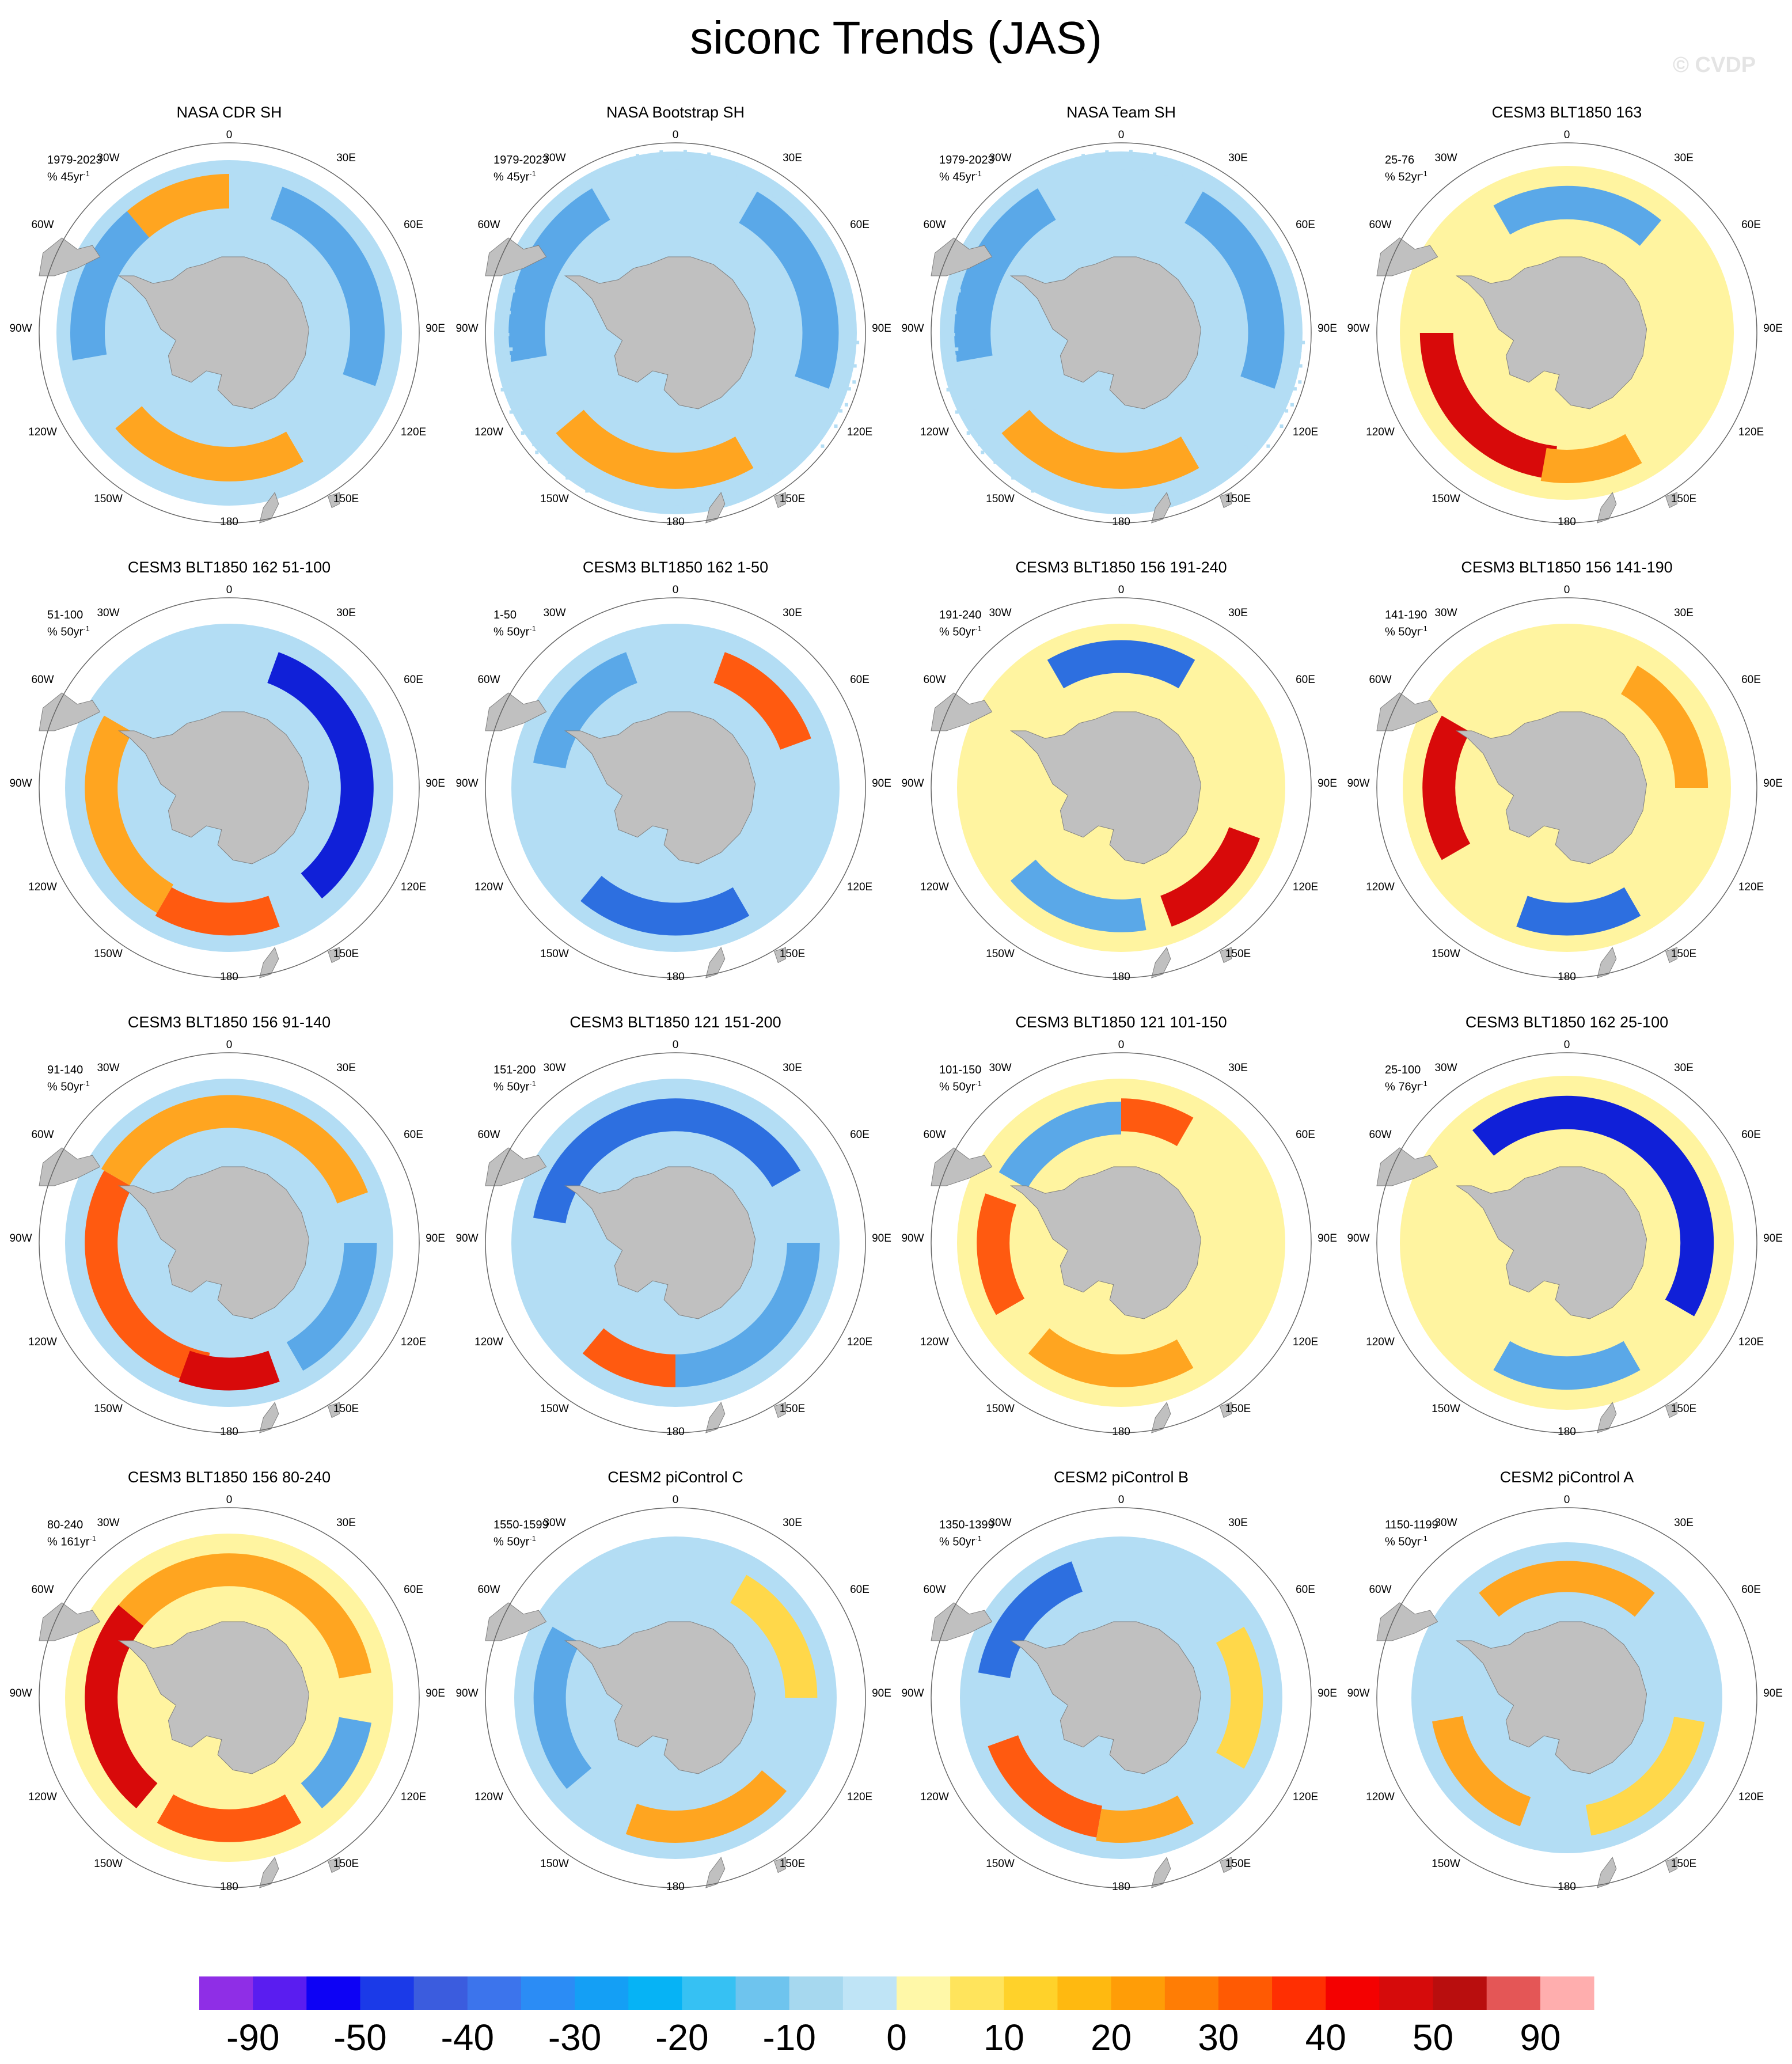  Describe the element at coordinates (514, 623) in the screenshot. I see `panel-period-label: 1-50 % 50yr-1` at that location.